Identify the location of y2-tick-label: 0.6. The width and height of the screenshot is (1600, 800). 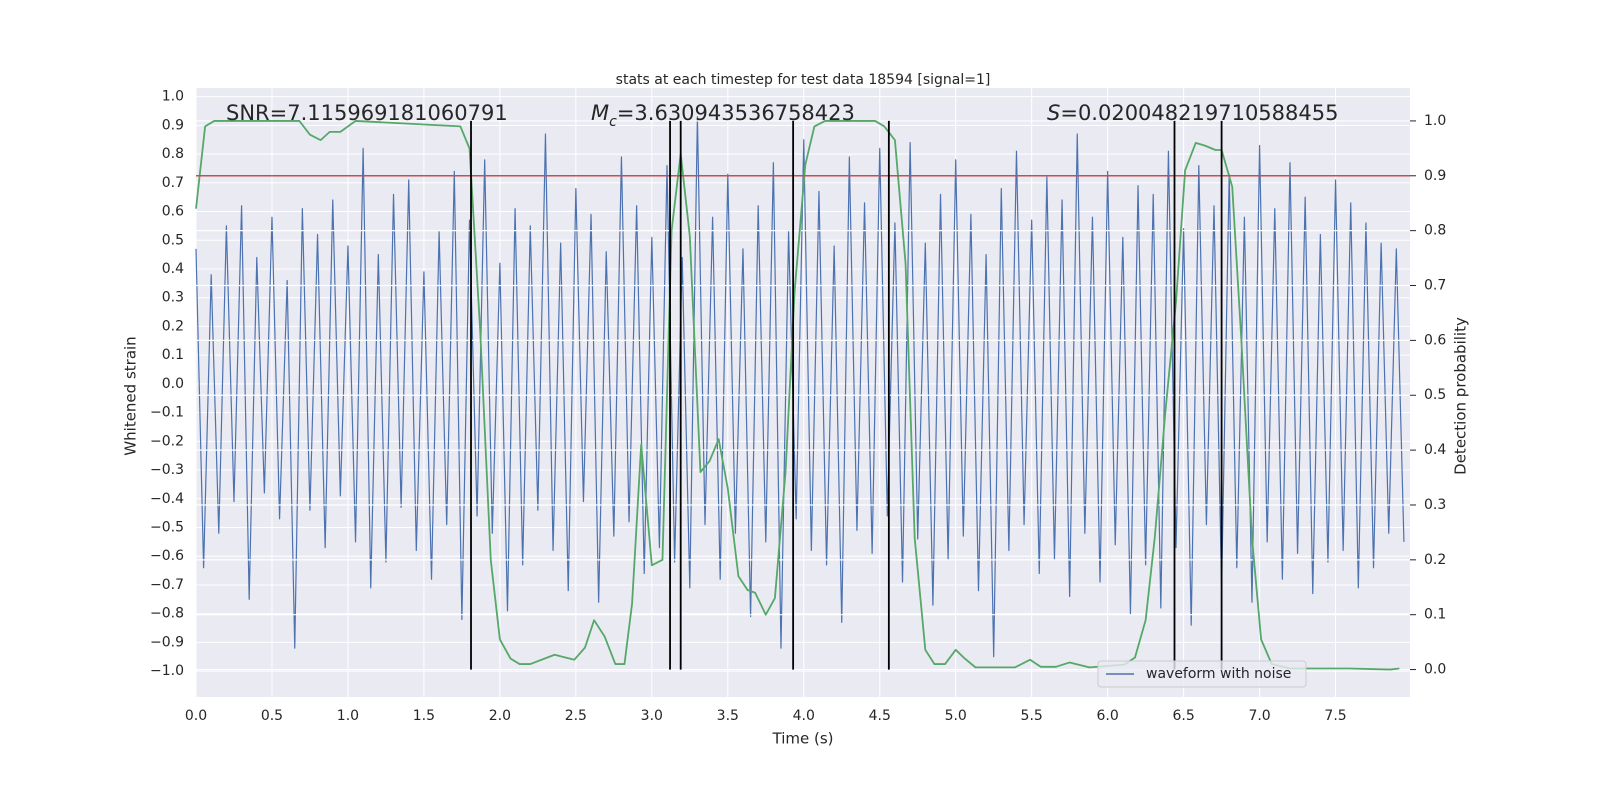
(1435, 340).